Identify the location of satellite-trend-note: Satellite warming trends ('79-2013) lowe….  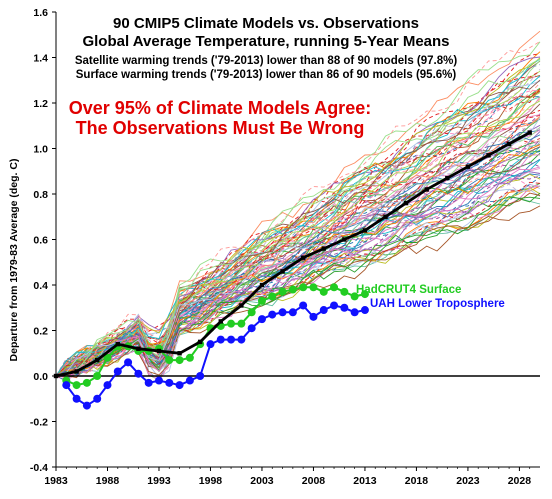
(266, 61).